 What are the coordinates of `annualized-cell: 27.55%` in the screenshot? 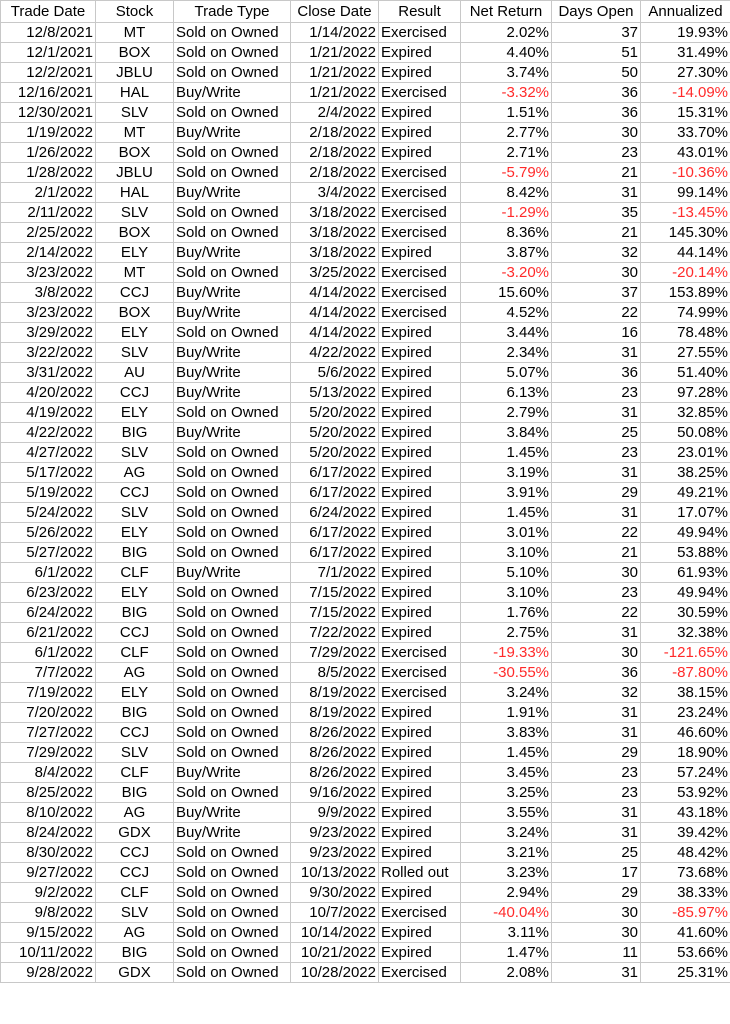 It's located at (685, 352).